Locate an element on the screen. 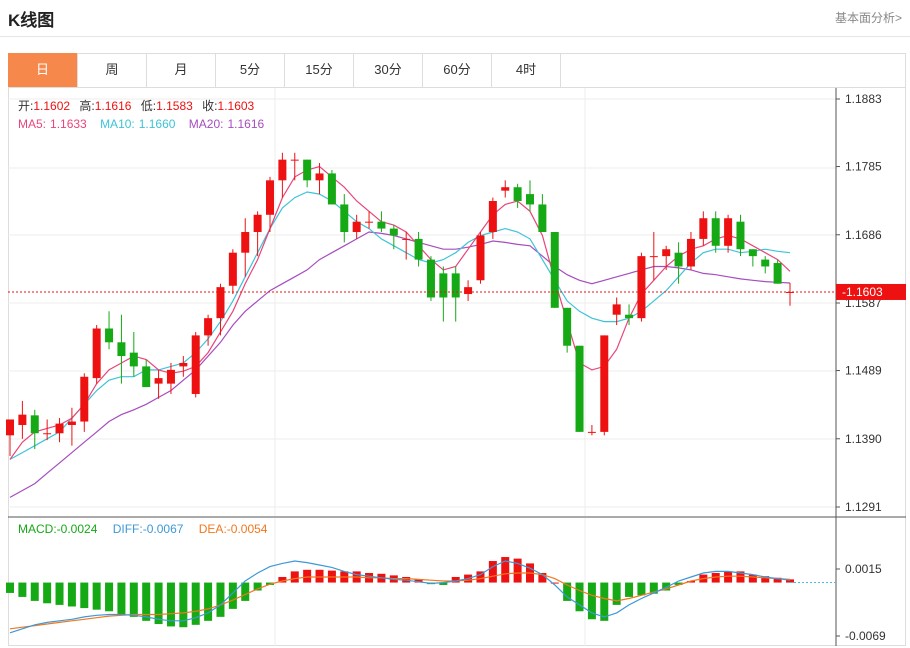  tab-60min: 60分 is located at coordinates (457, 70).